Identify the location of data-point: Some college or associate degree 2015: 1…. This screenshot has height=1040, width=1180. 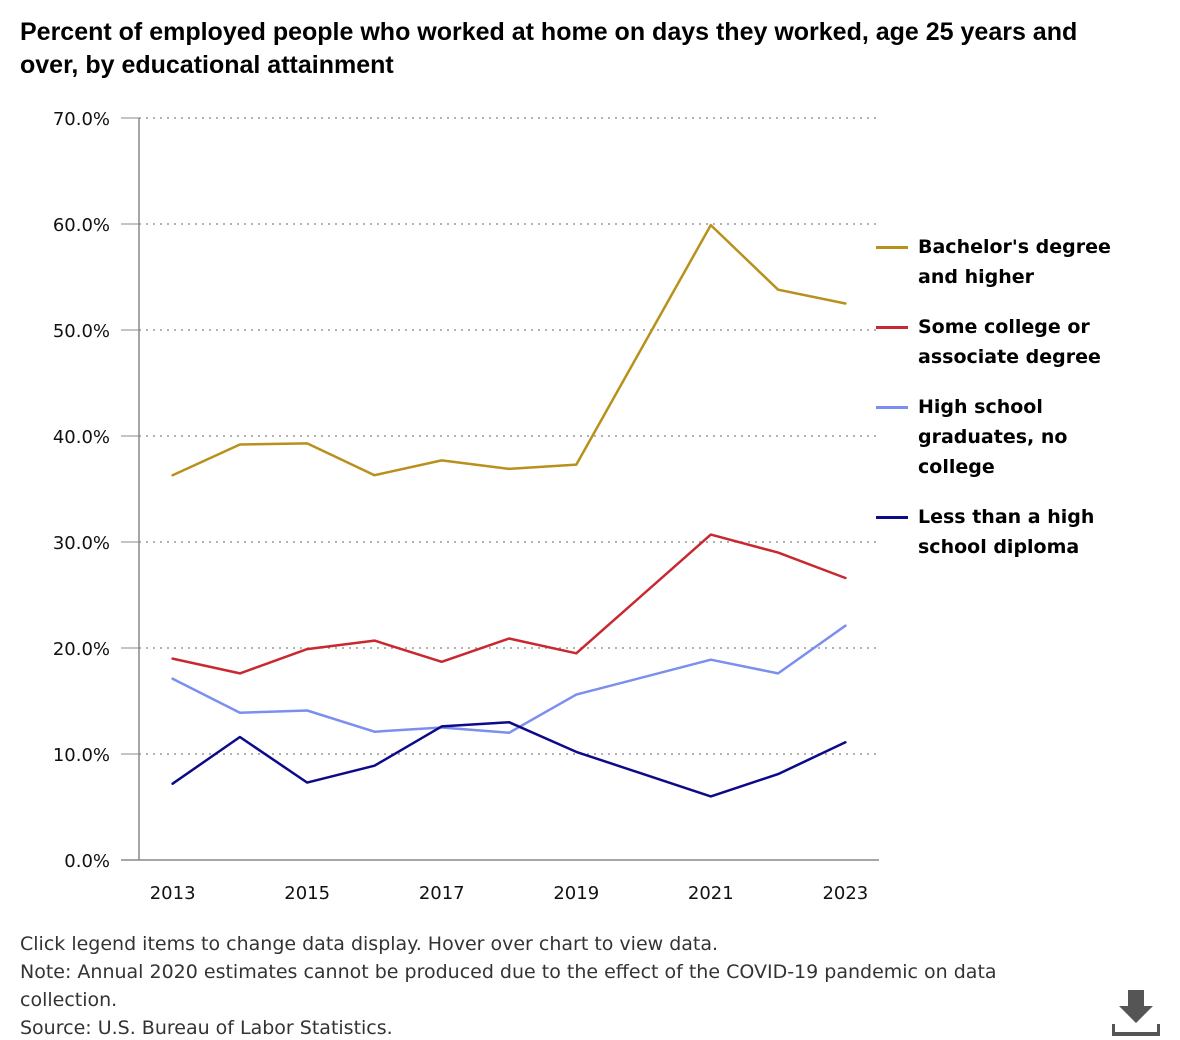
(307, 649).